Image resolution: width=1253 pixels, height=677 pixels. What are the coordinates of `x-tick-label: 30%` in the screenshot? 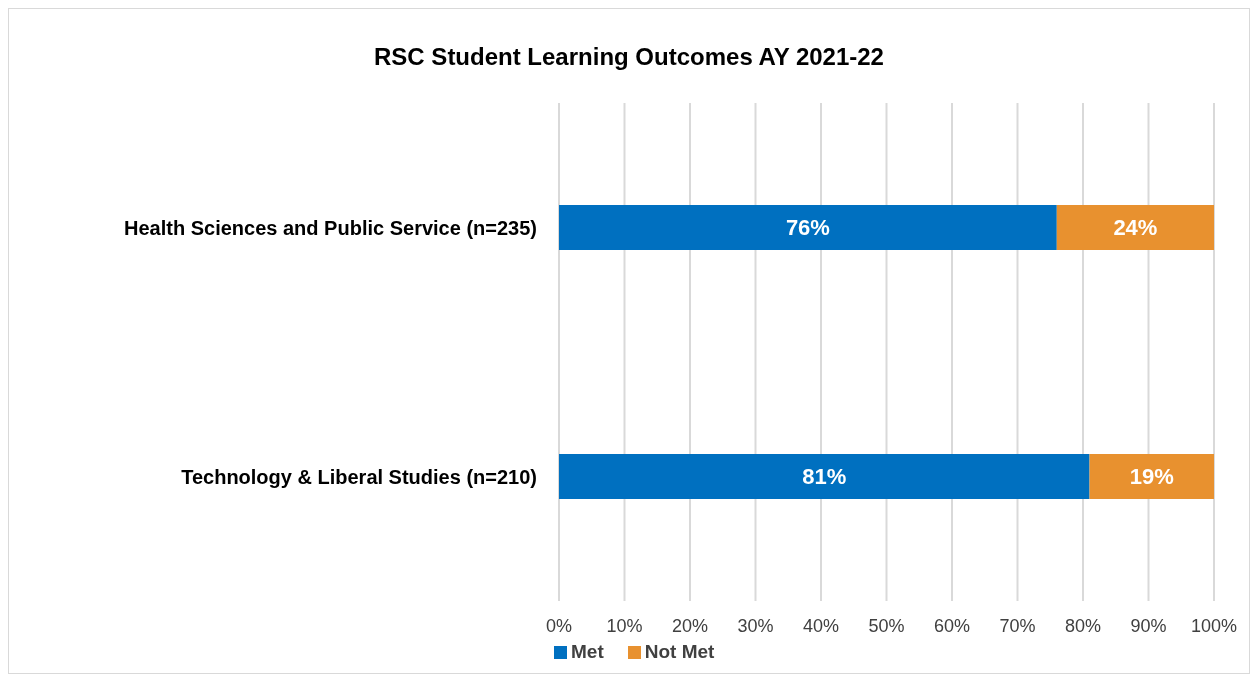 It's located at (755, 625).